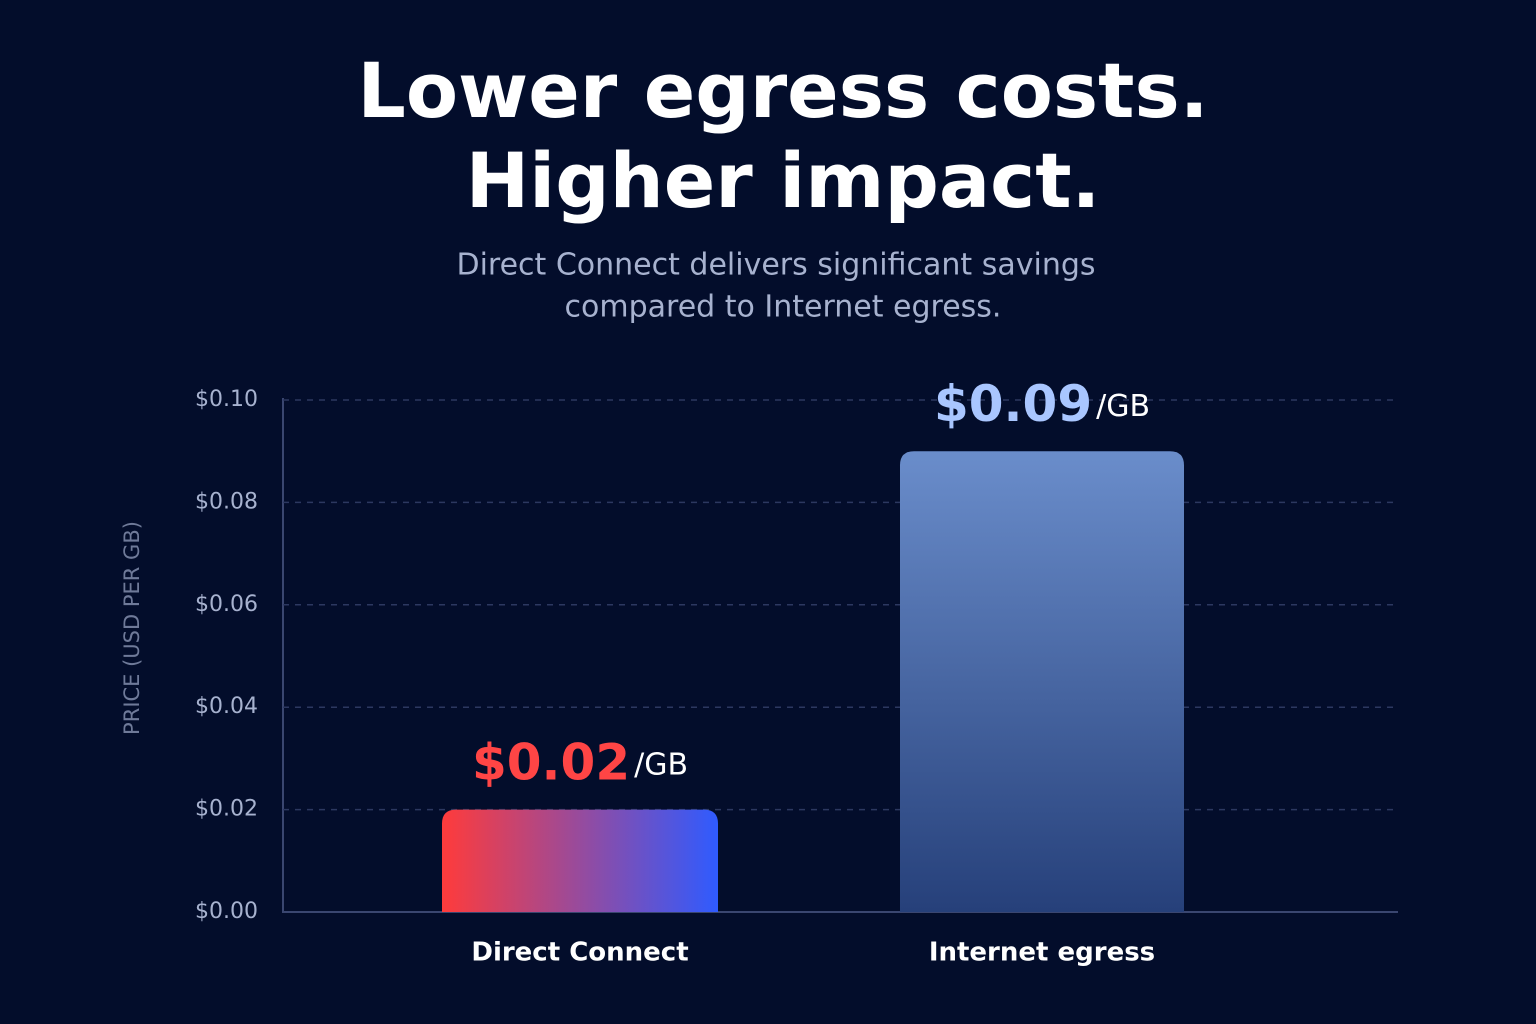 This screenshot has height=1024, width=1536. I want to click on value-label: $0.02/GB, so click(580, 762).